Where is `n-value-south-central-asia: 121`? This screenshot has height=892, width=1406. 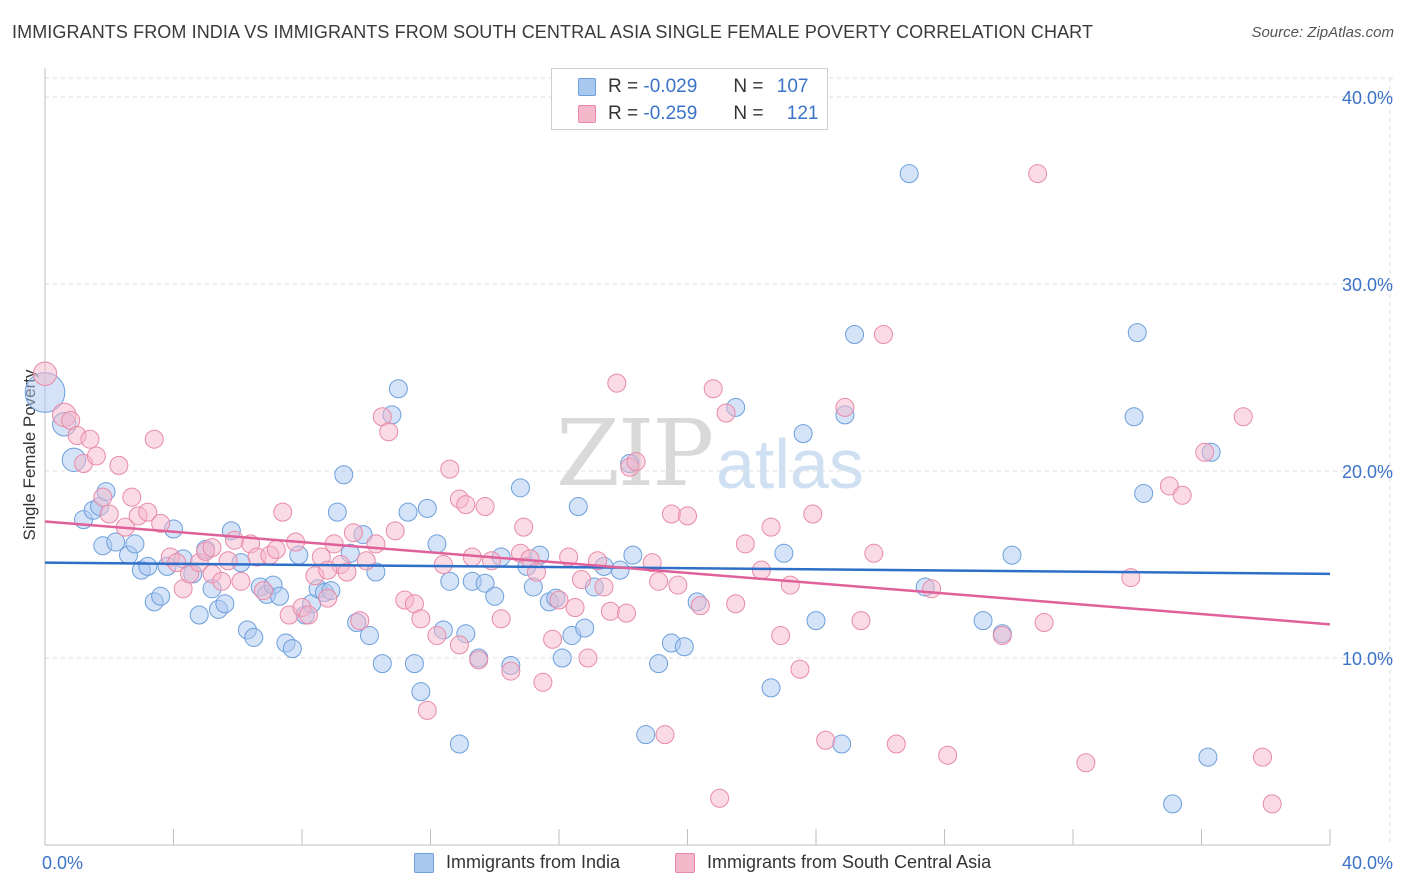
n-value-south-central-asia: 121 is located at coordinates (802, 113).